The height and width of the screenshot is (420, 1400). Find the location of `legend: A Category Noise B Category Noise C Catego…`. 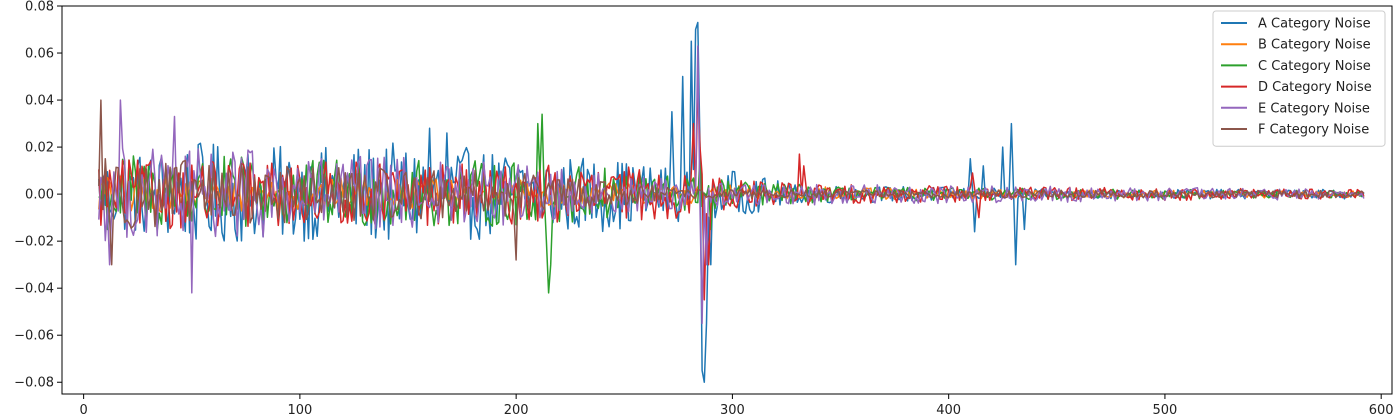

legend: A Category Noise B Category Noise C Catego… is located at coordinates (1299, 78).